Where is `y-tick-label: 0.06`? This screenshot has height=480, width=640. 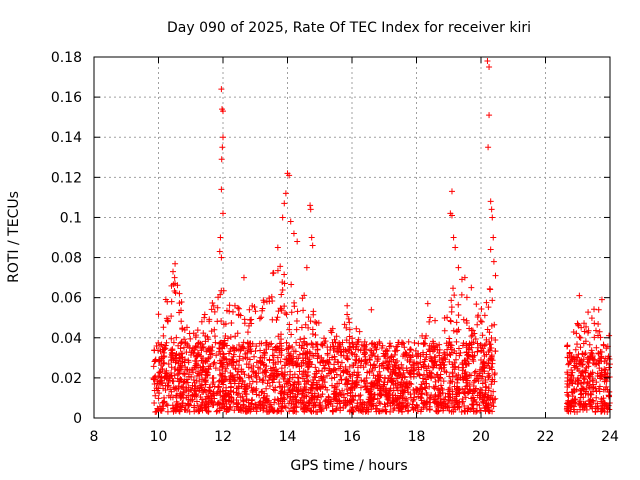 y-tick-label: 0.06 is located at coordinates (66, 299).